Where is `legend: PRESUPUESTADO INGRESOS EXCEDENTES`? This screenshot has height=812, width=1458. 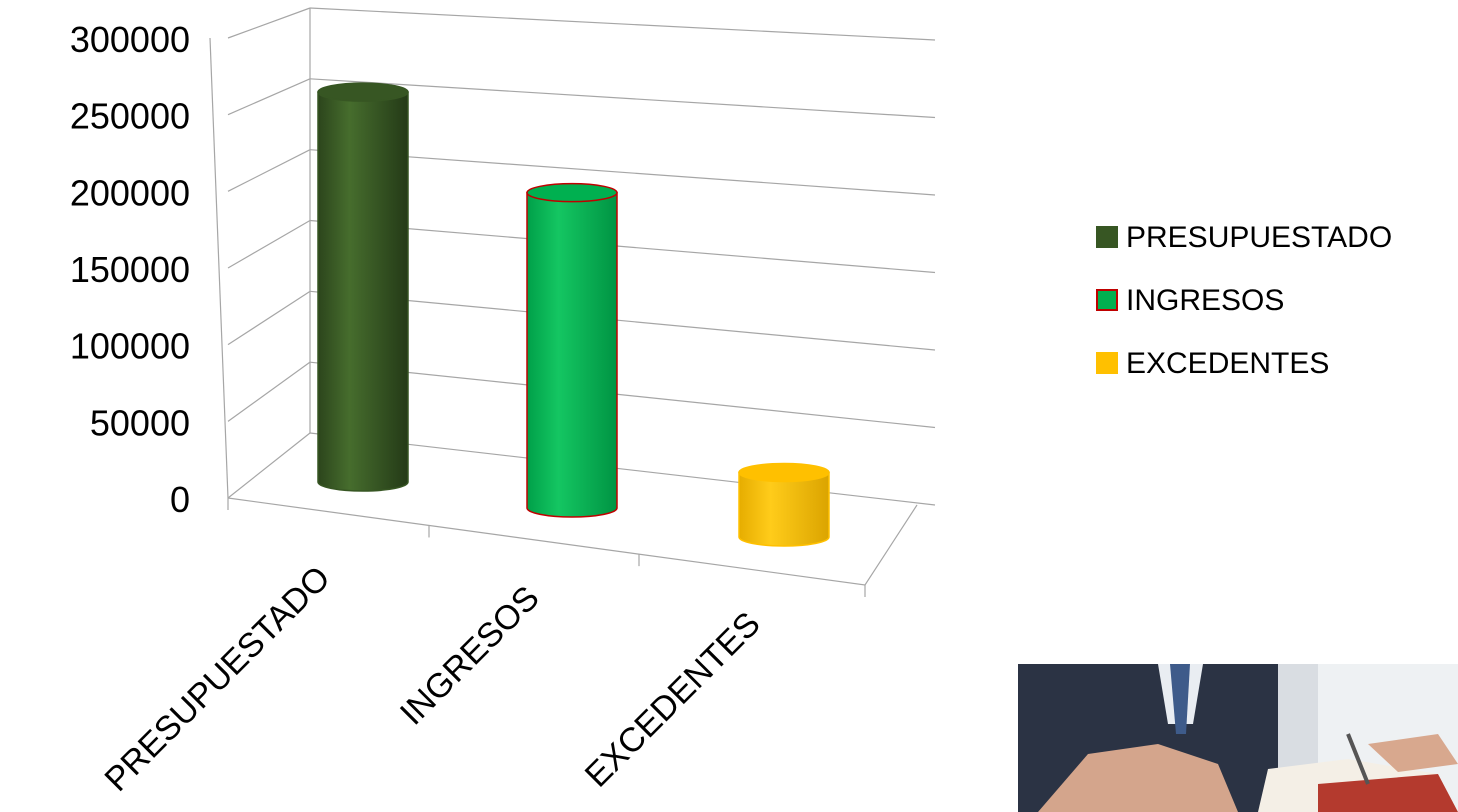 legend: PRESUPUESTADO INGRESOS EXCEDENTES is located at coordinates (1244, 300).